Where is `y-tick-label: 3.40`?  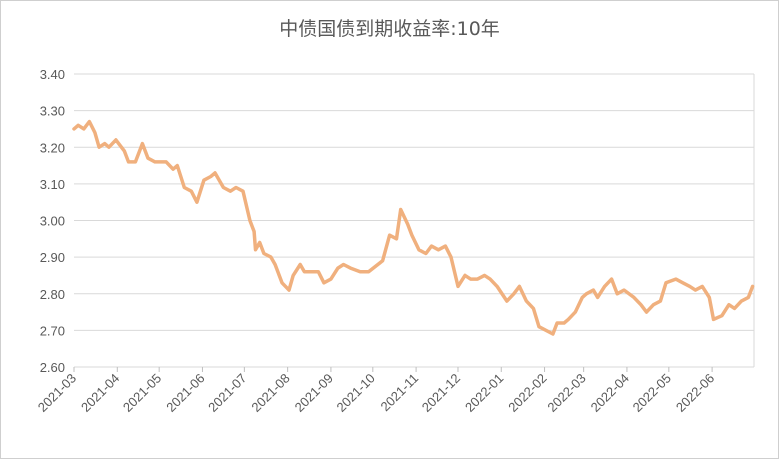 y-tick-label: 3.40 is located at coordinates (52, 74).